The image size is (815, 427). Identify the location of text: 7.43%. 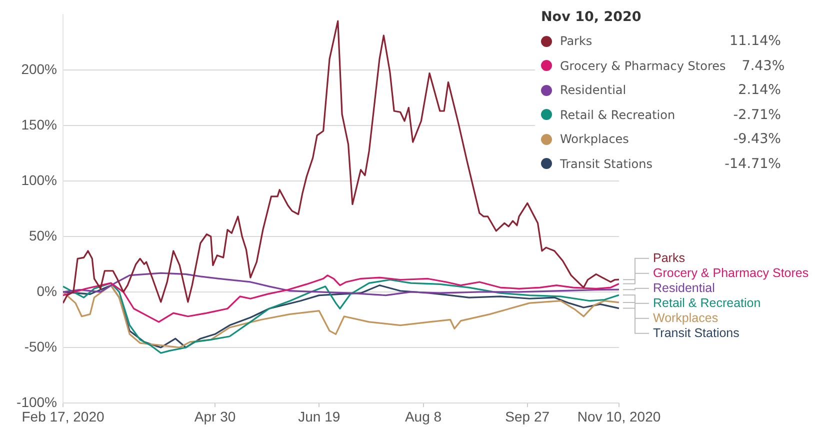
(763, 66).